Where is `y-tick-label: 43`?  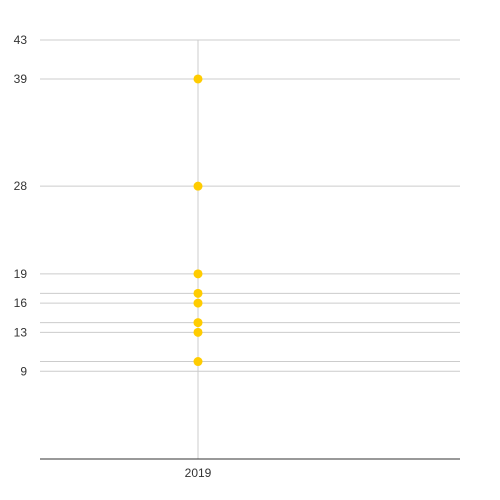 y-tick-label: 43 is located at coordinates (21, 40).